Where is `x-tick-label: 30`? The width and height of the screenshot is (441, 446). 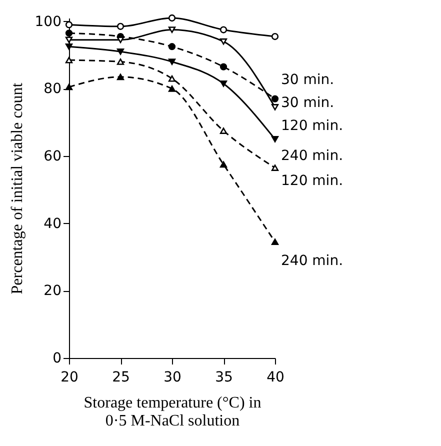 x-tick-label: 30 is located at coordinates (173, 378).